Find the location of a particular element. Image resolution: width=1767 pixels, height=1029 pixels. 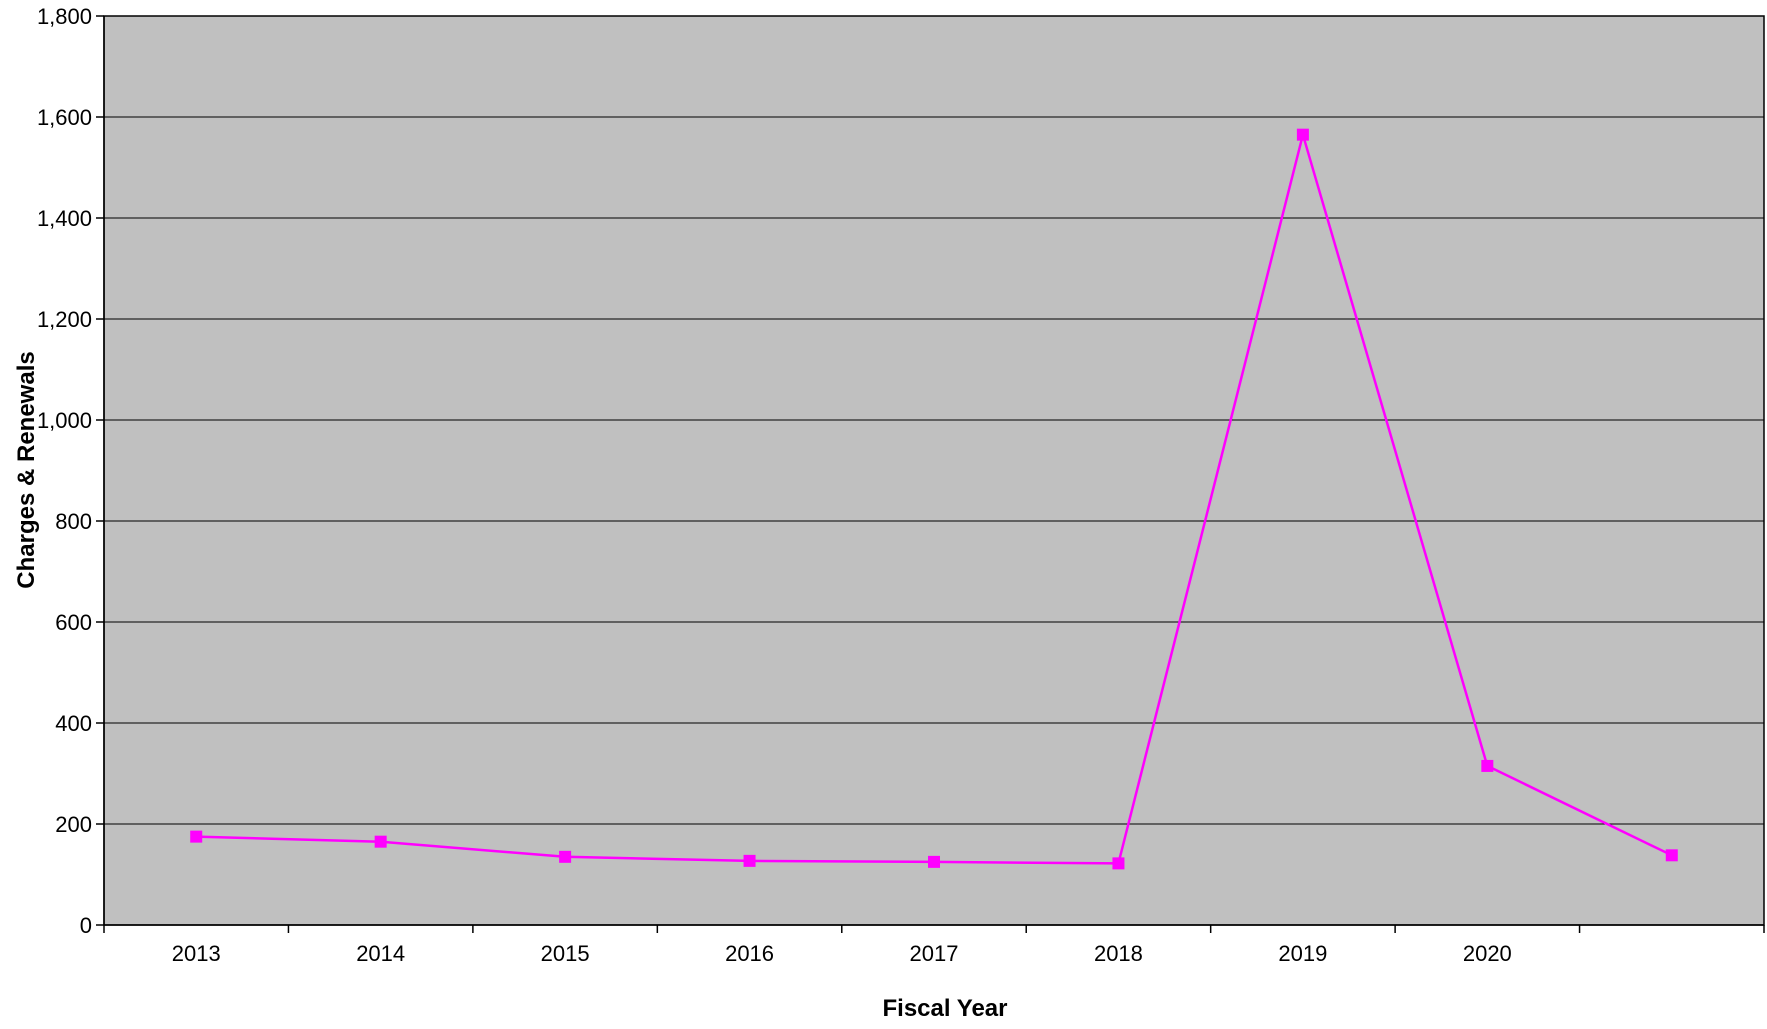

x-axis-title: Fiscal Year is located at coordinates (945, 1008).